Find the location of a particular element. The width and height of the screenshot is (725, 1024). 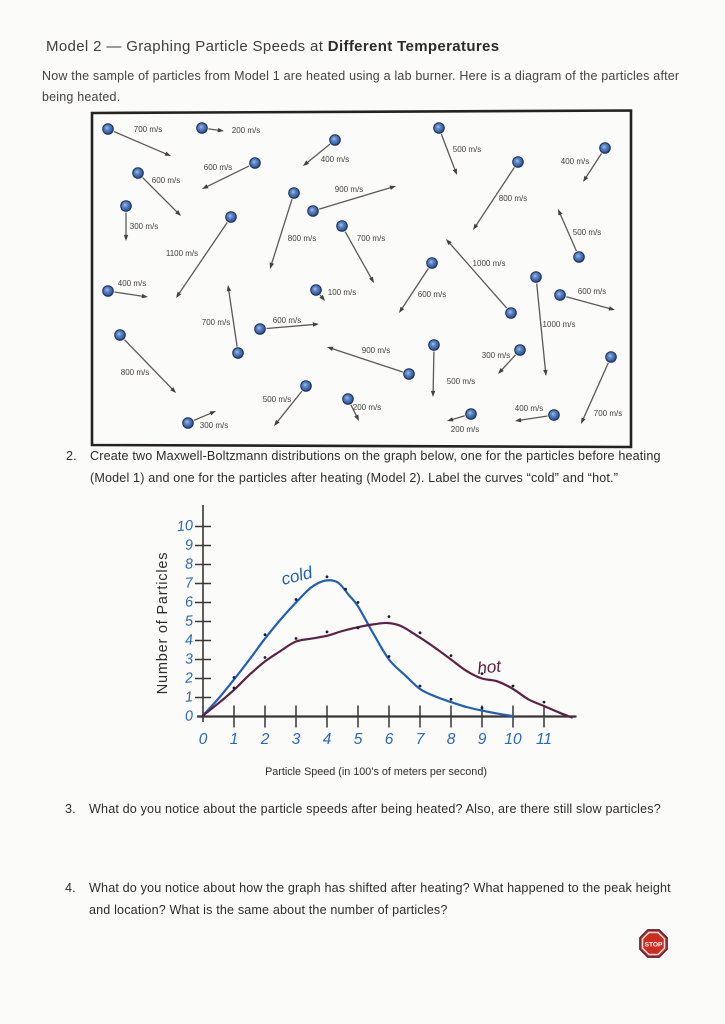

svg-text: STOP is located at coordinates (654, 944).